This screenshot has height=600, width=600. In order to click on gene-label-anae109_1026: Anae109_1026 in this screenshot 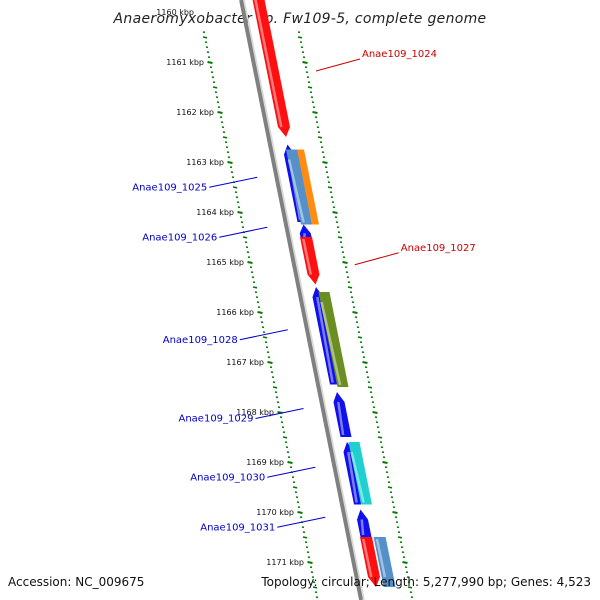, I will do `click(205, 234)`.